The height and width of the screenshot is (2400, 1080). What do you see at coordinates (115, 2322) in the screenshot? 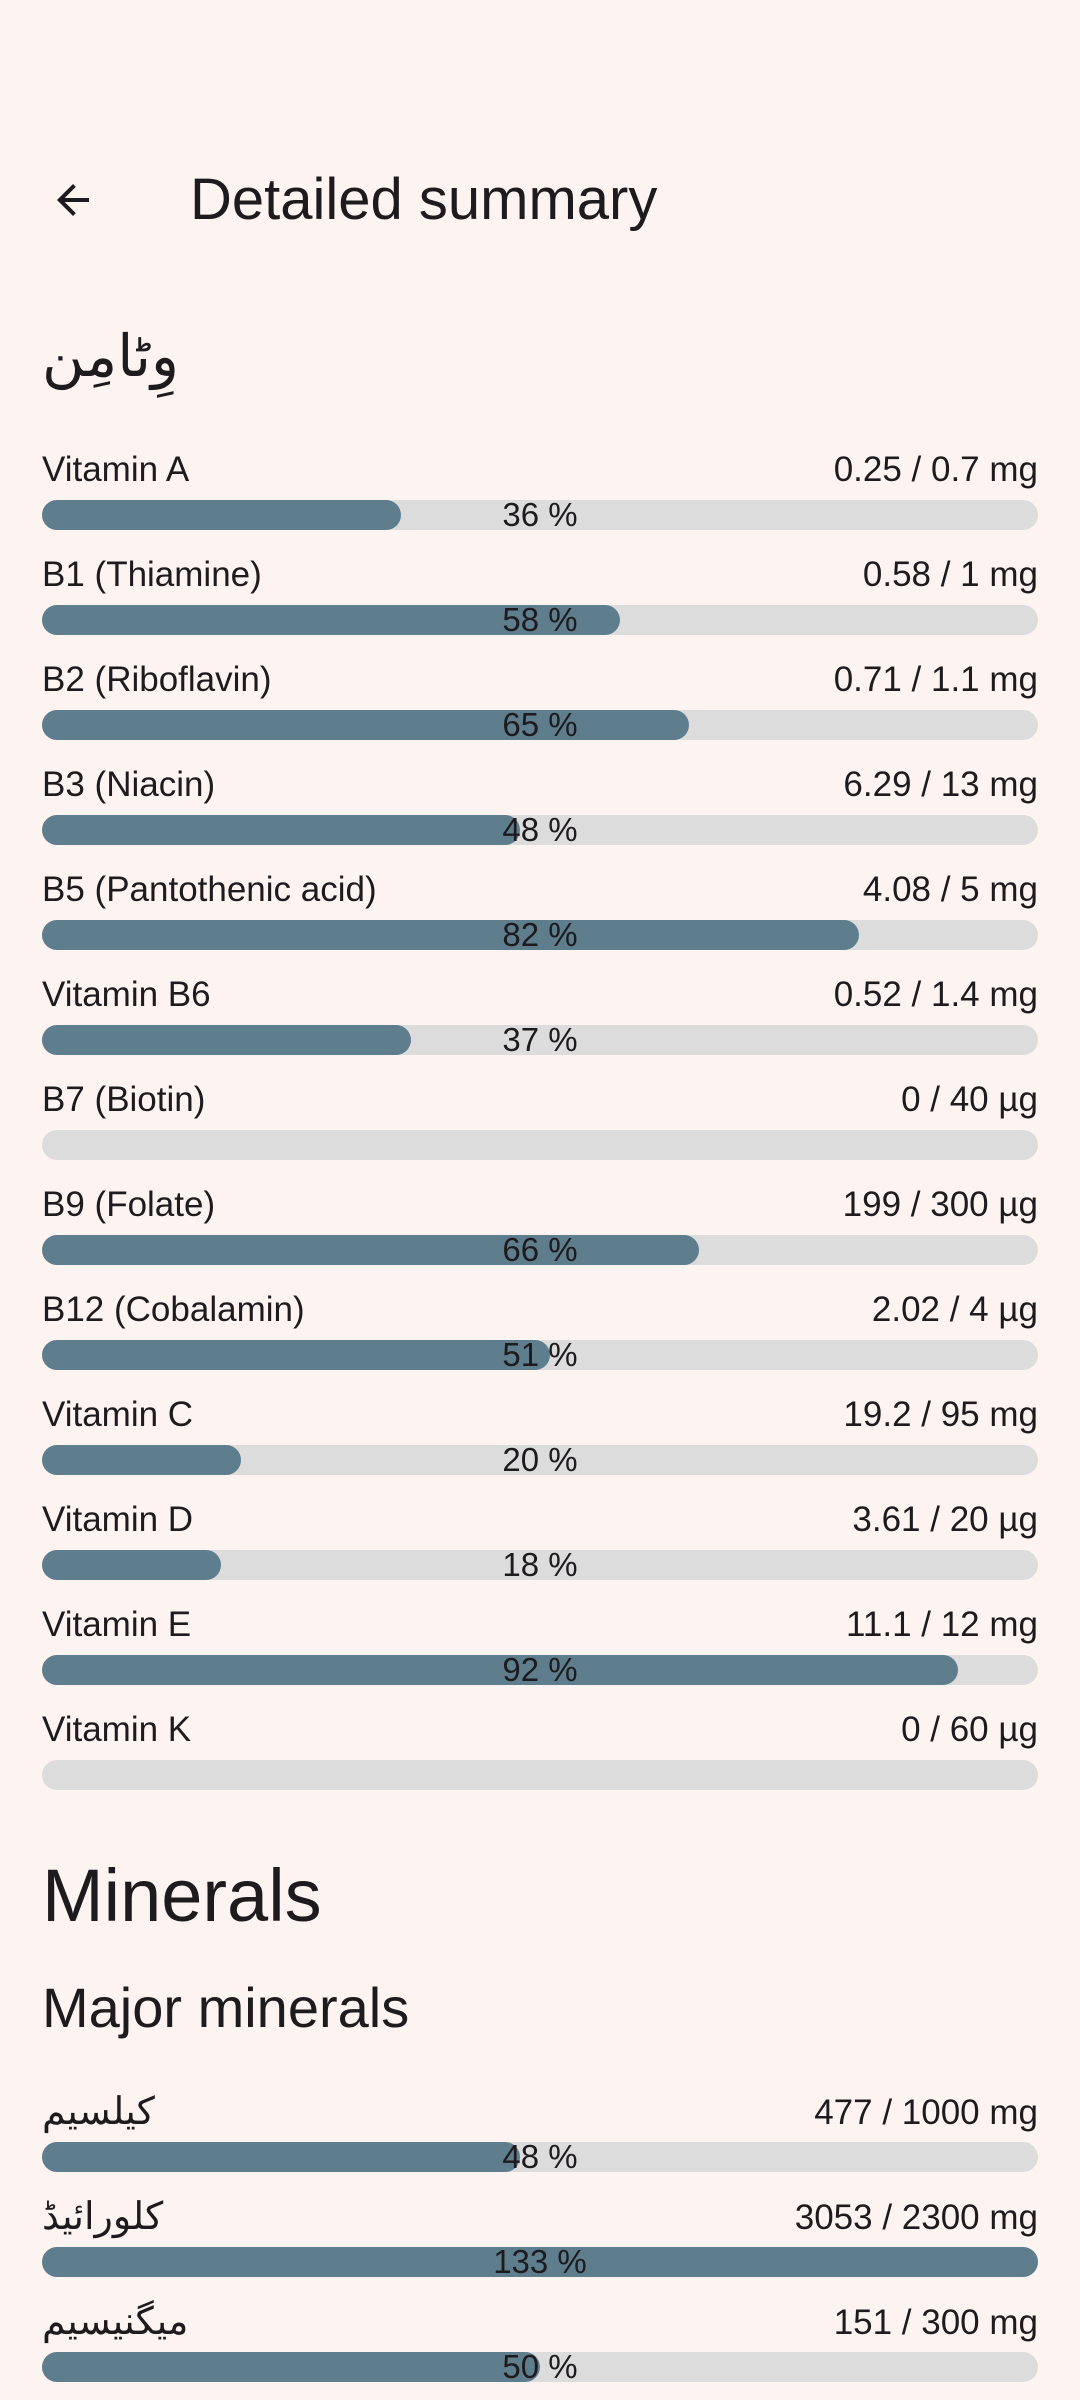
I see `nutrient-label: میگنیسیم` at bounding box center [115, 2322].